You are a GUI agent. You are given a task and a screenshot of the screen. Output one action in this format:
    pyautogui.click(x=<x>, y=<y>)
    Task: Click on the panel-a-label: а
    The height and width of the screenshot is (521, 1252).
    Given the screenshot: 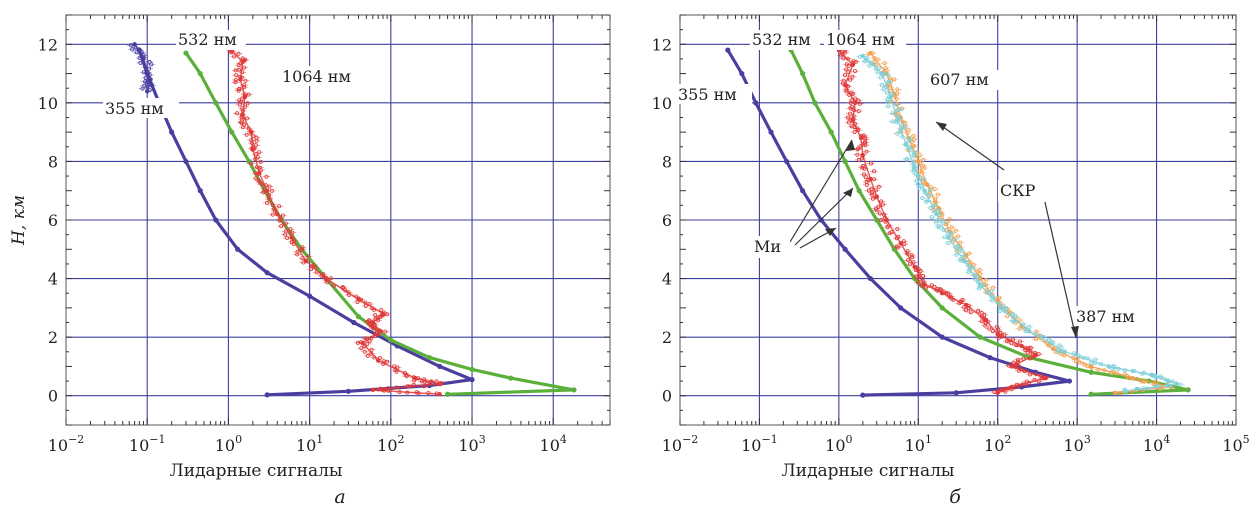 What is the action you would take?
    pyautogui.click(x=339, y=497)
    